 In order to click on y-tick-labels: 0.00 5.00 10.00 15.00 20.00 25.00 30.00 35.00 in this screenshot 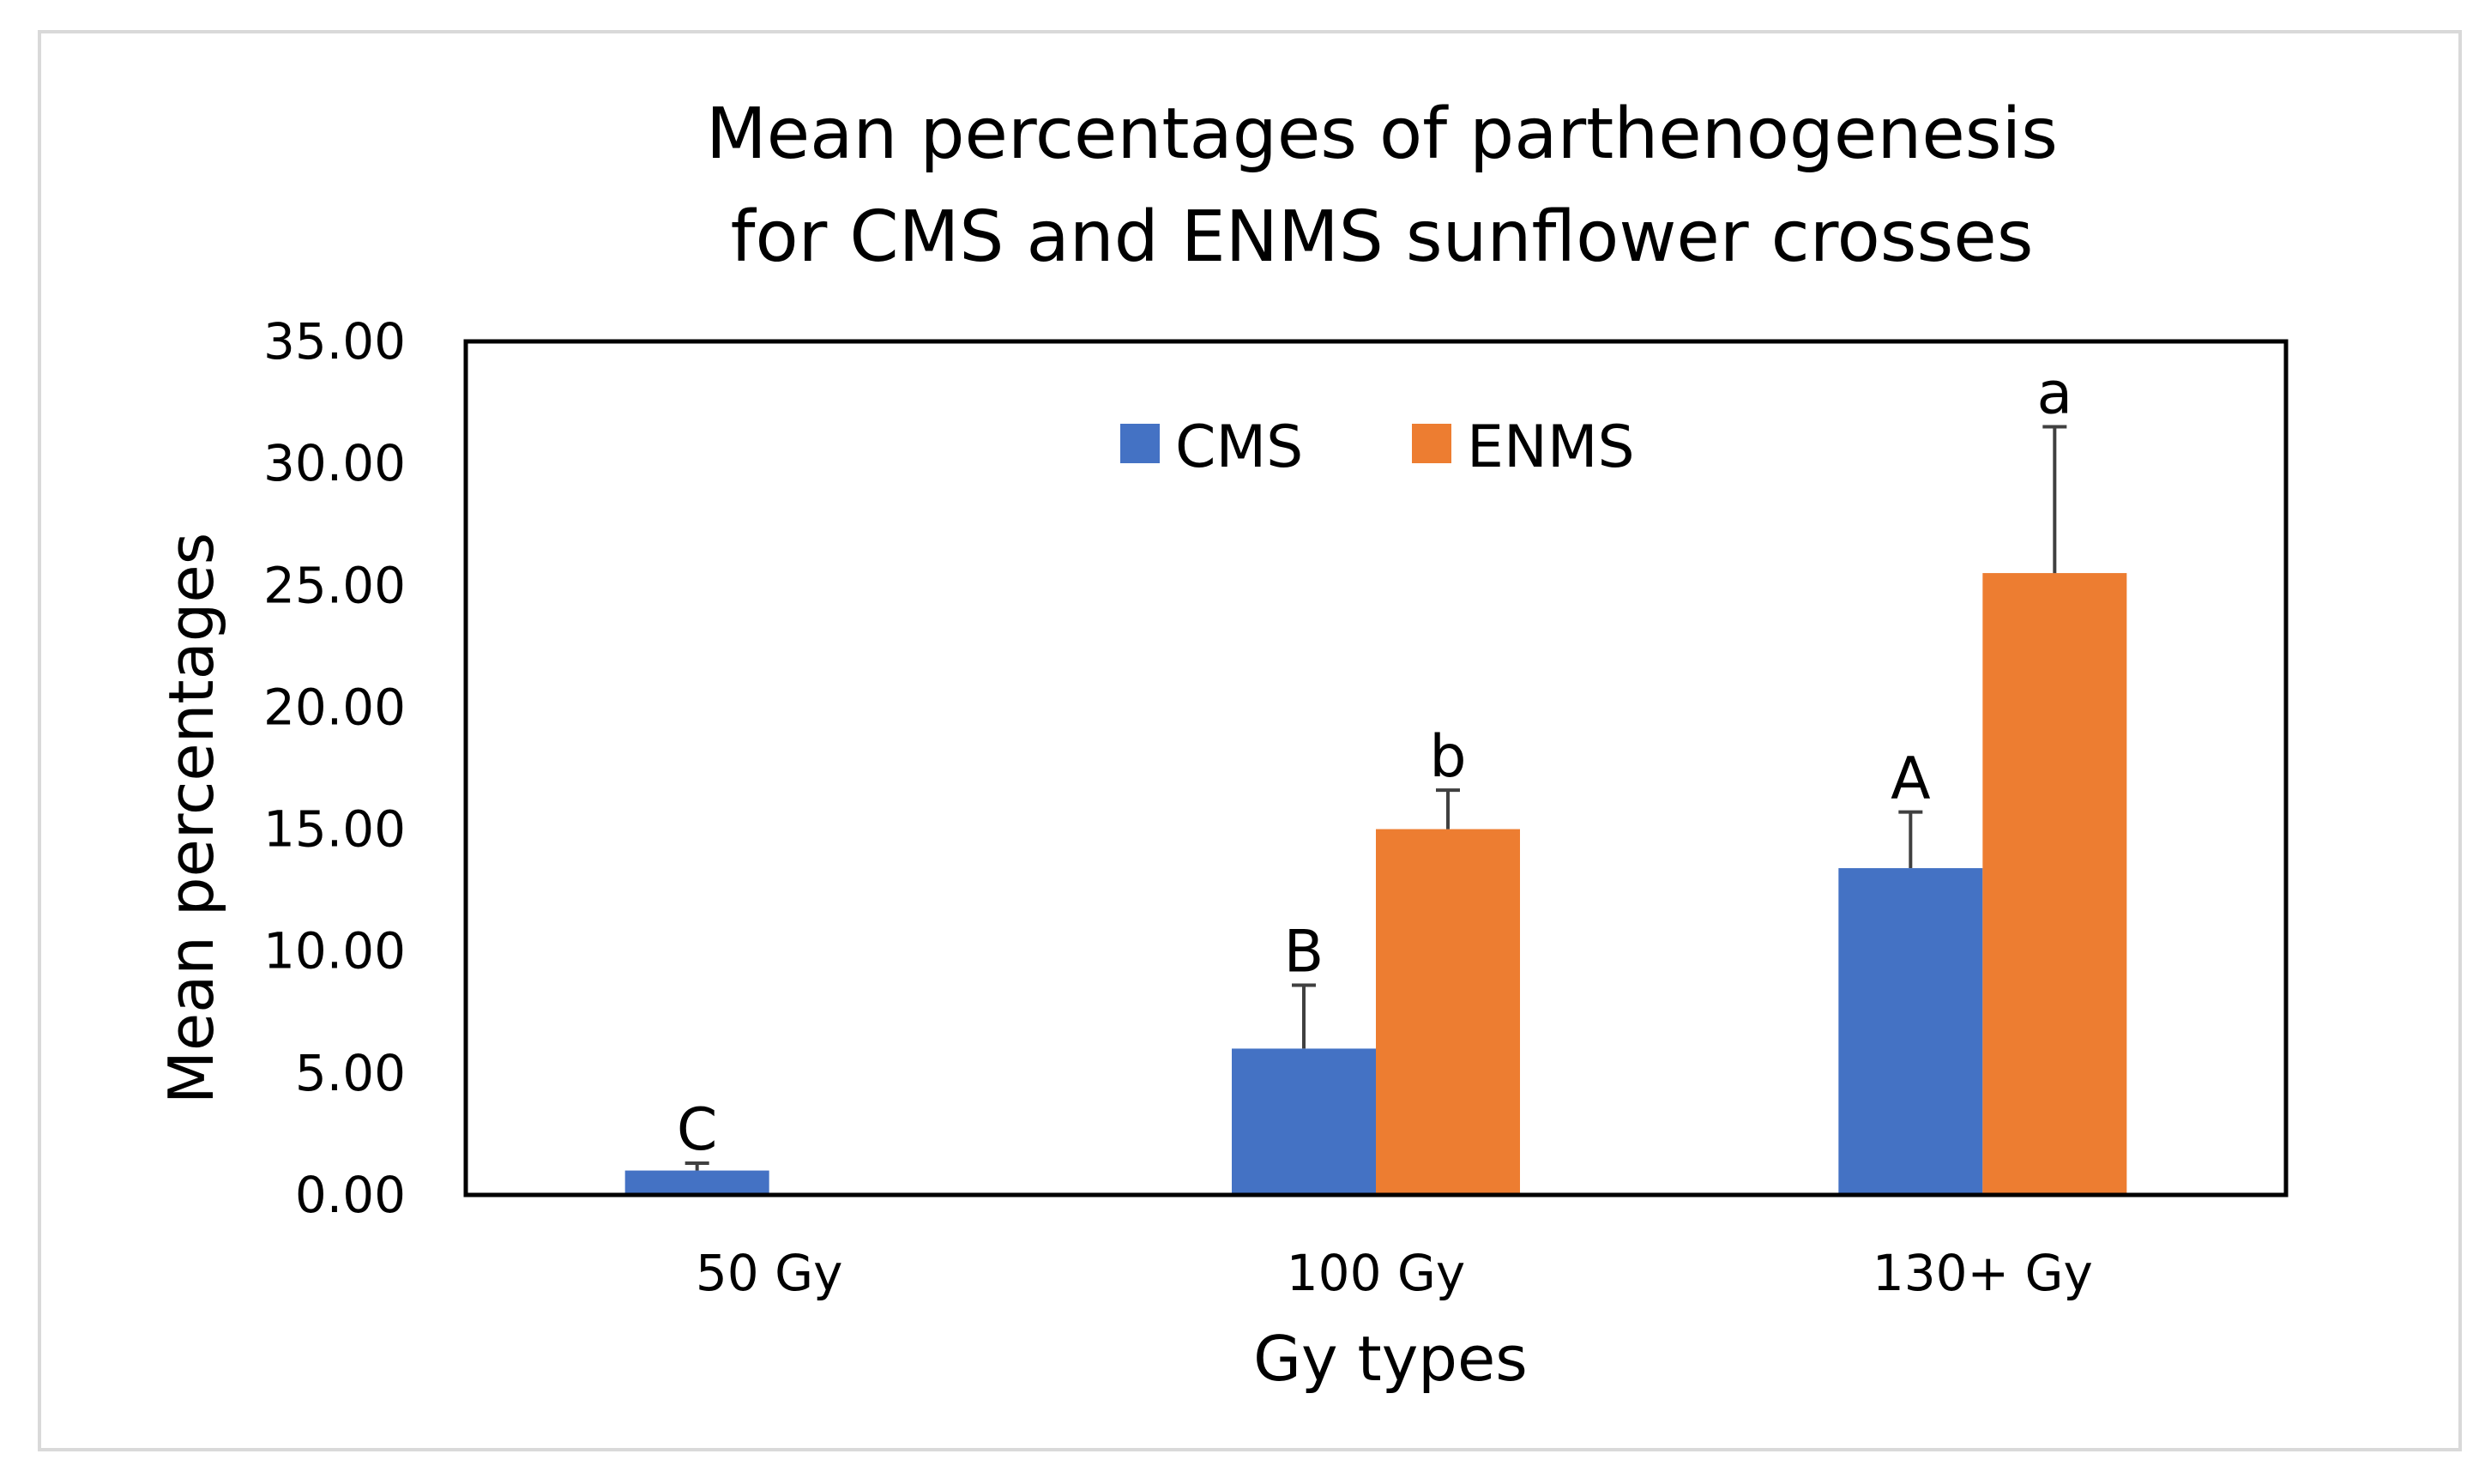, I will do `click(334, 768)`.